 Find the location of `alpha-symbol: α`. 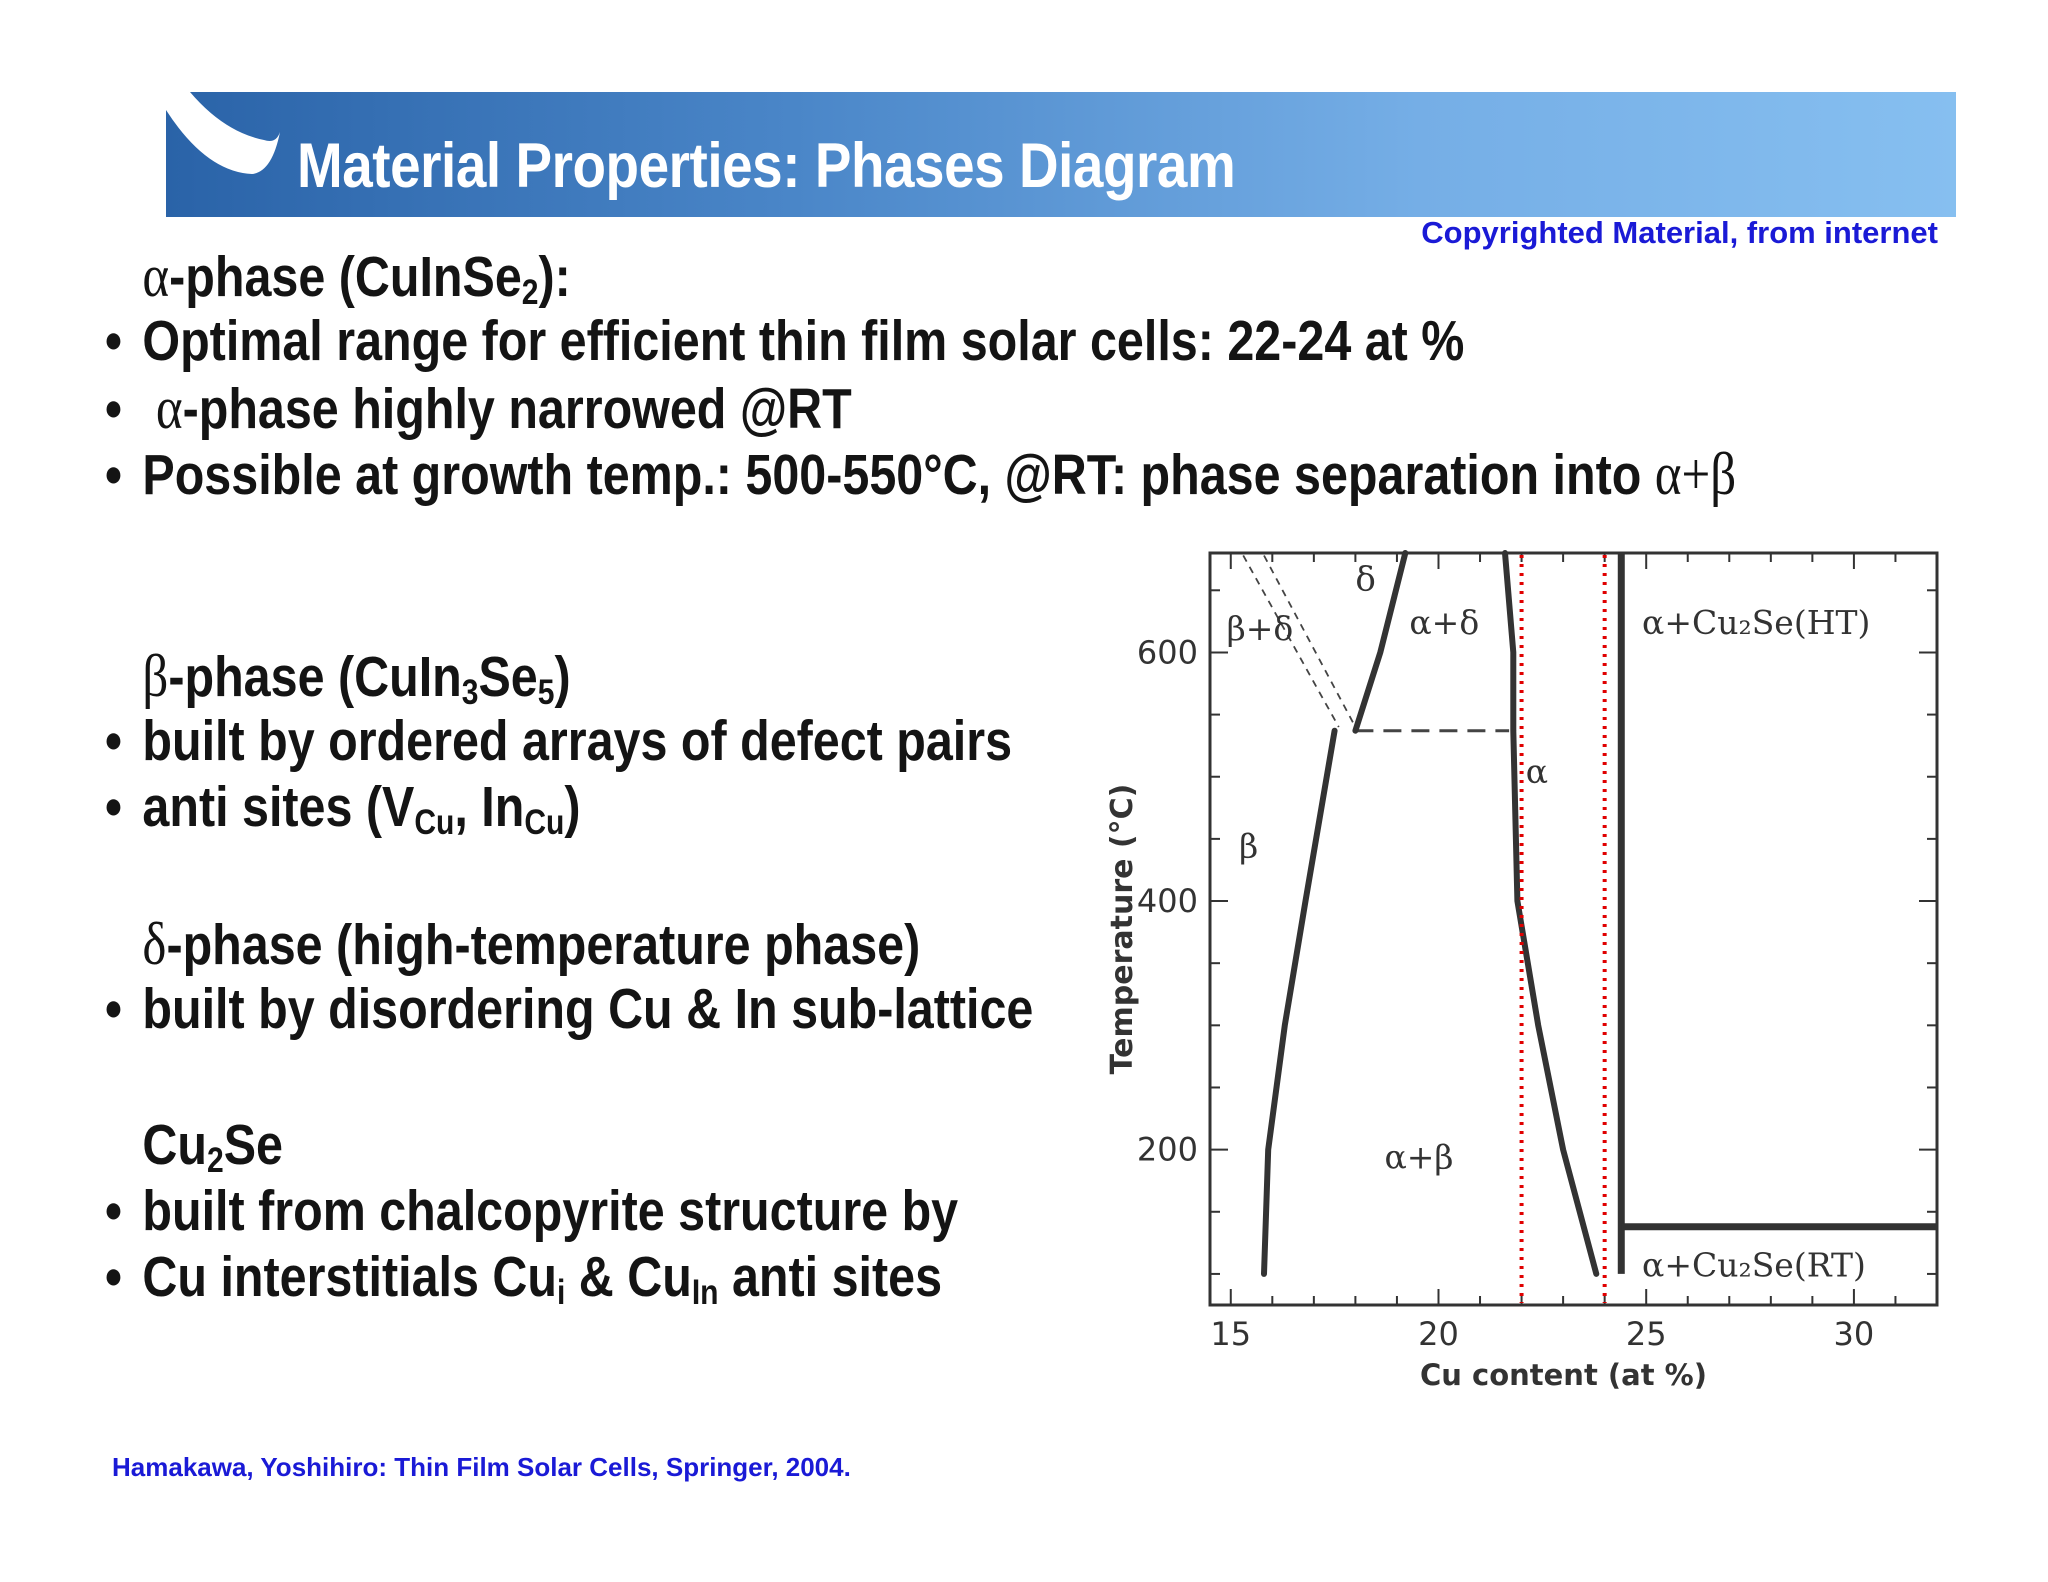

alpha-symbol: α is located at coordinates (156, 276).